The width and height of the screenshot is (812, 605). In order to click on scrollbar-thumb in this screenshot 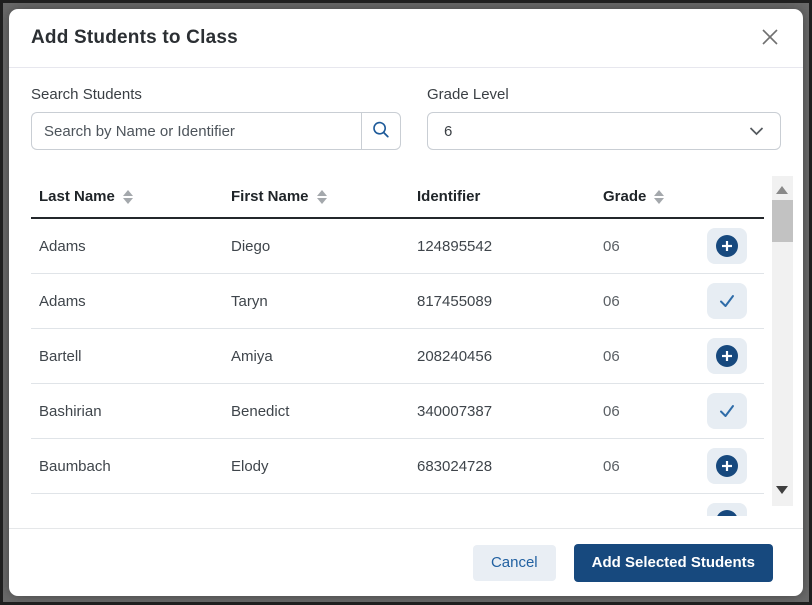, I will do `click(782, 221)`.